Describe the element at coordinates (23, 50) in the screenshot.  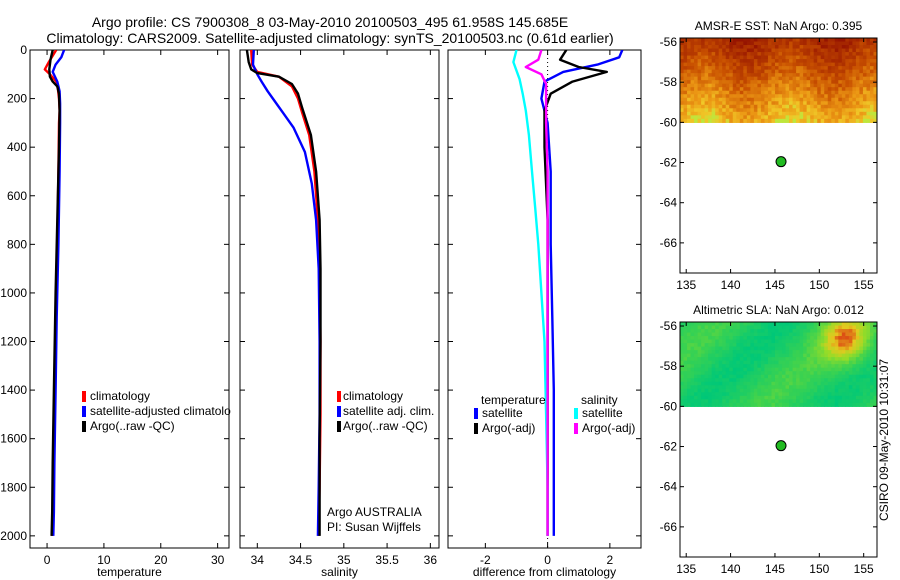
I see `depth-tick-label: 0` at that location.